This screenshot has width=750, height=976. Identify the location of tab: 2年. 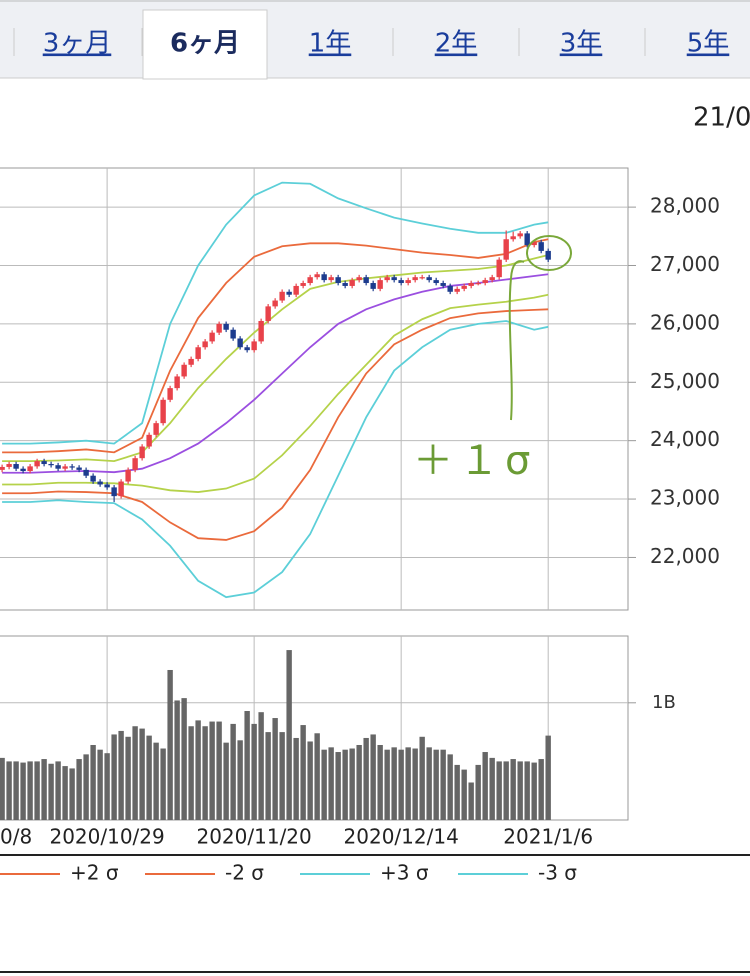
(456, 44).